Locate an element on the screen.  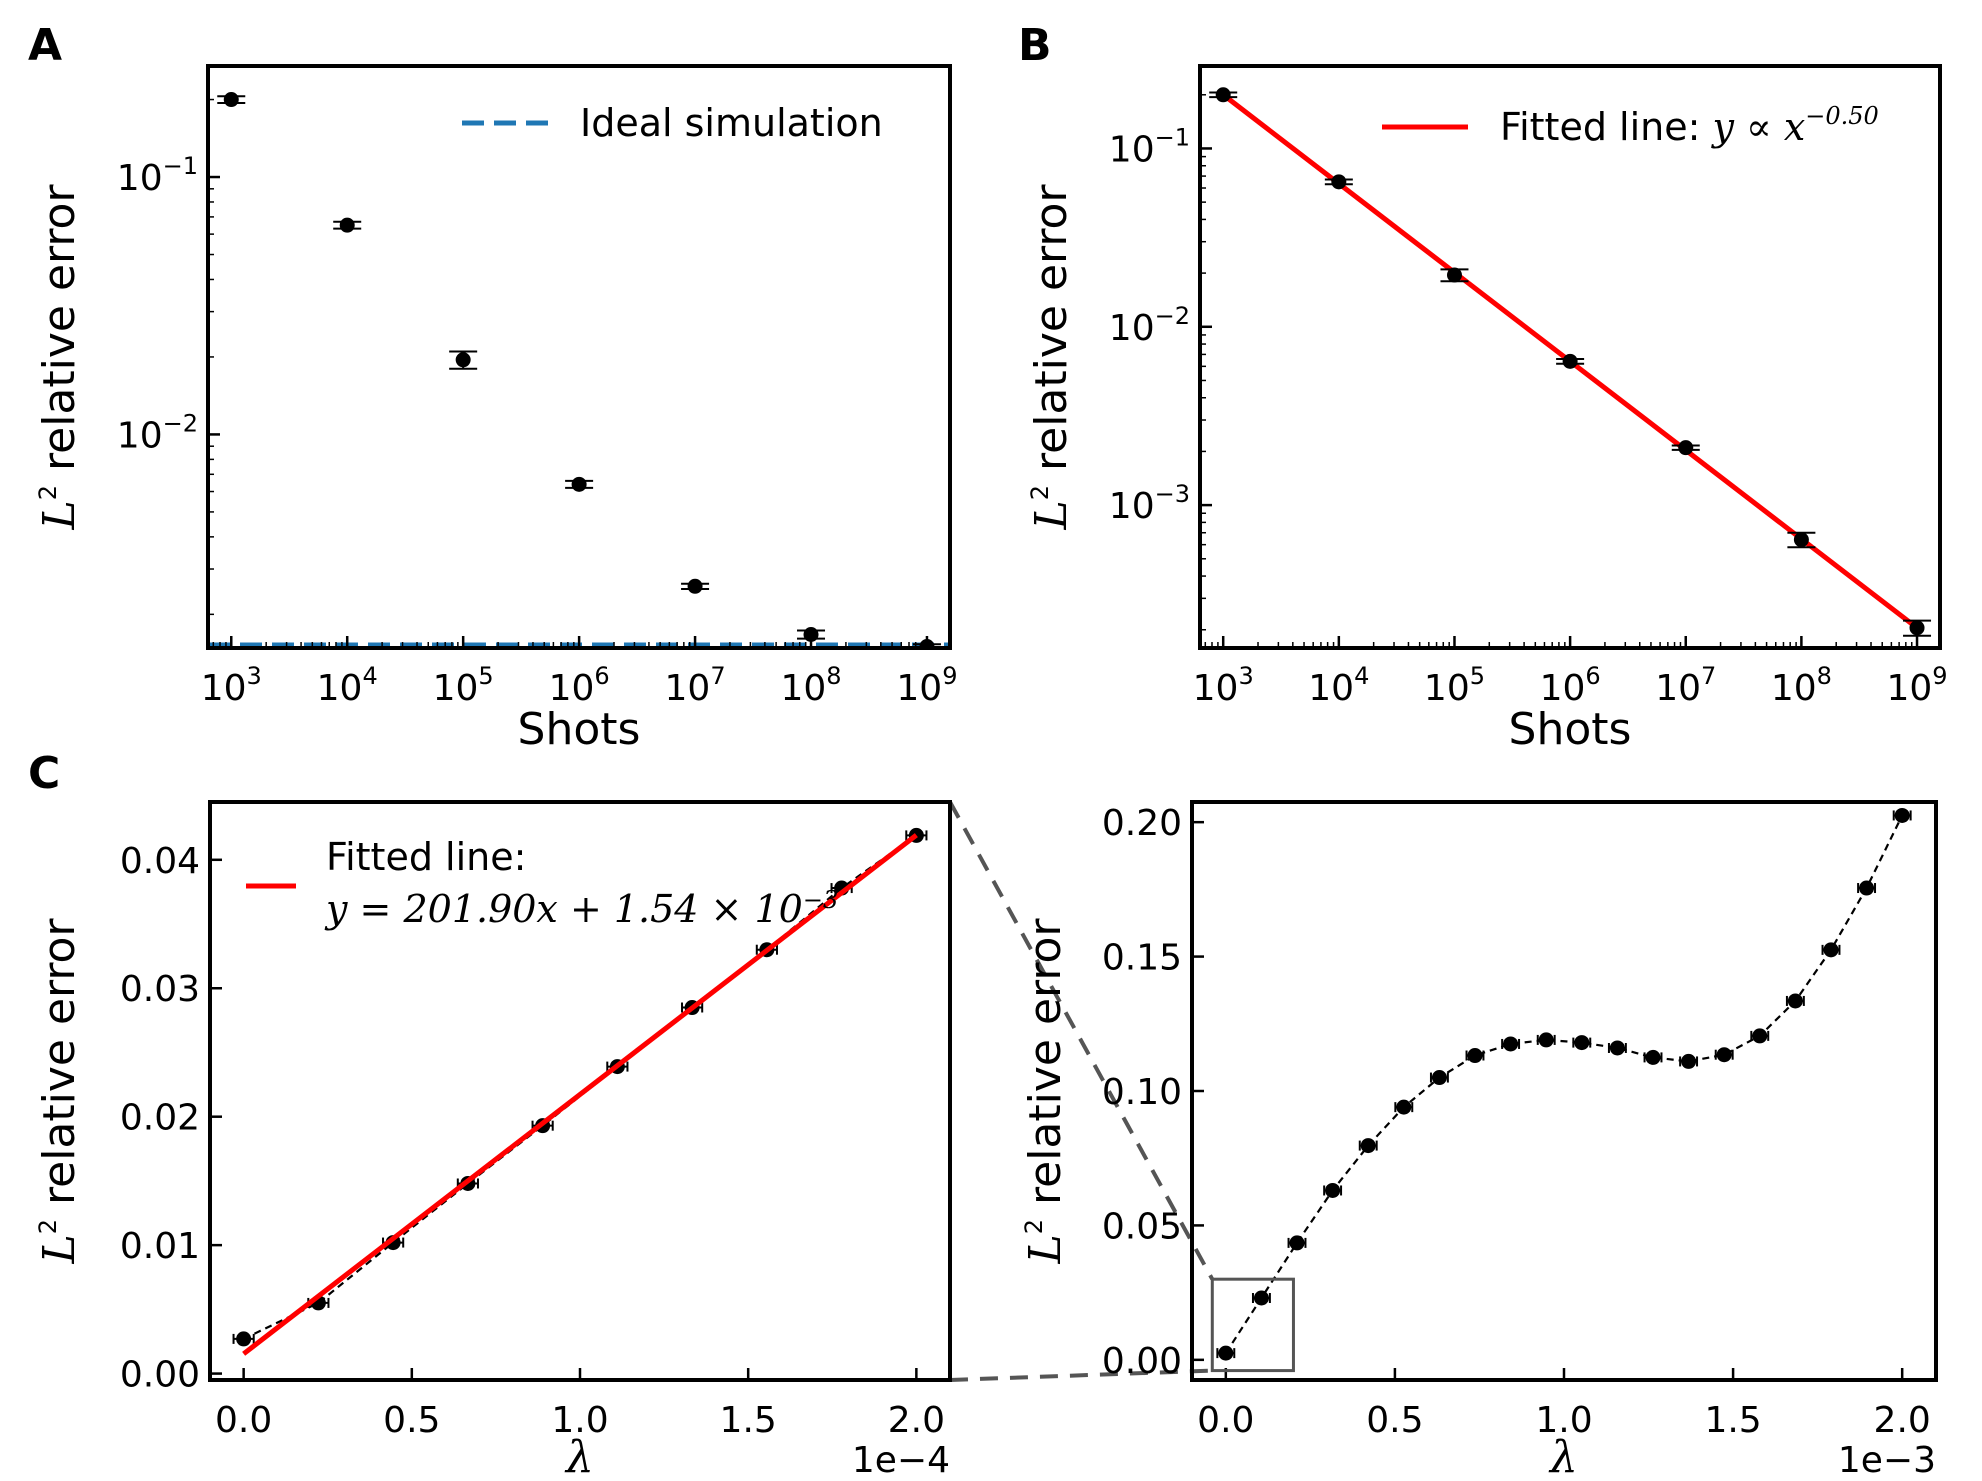
y-tick-label: 0.15 is located at coordinates (1142, 958).